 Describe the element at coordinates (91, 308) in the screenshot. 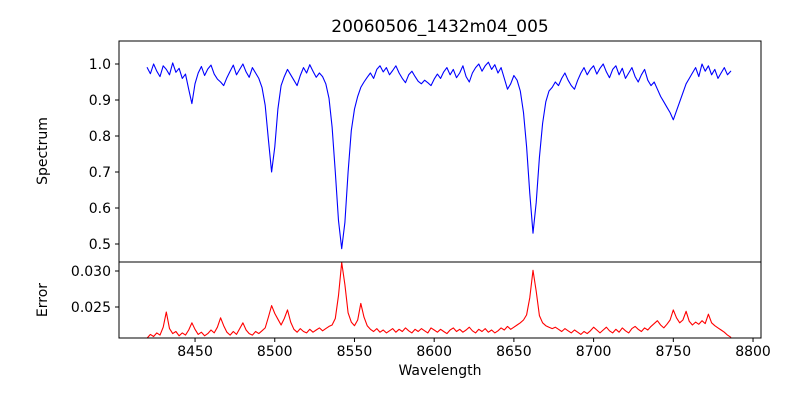

I see `y-tick-label: 0.025` at that location.